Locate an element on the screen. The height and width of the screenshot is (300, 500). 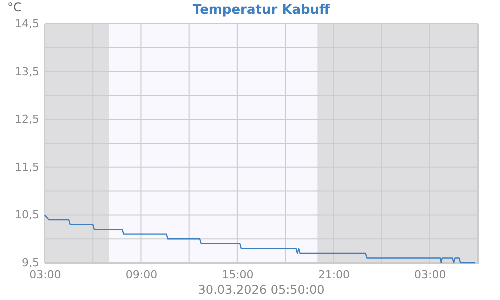
x-tick-label: 09:00 is located at coordinates (142, 275).